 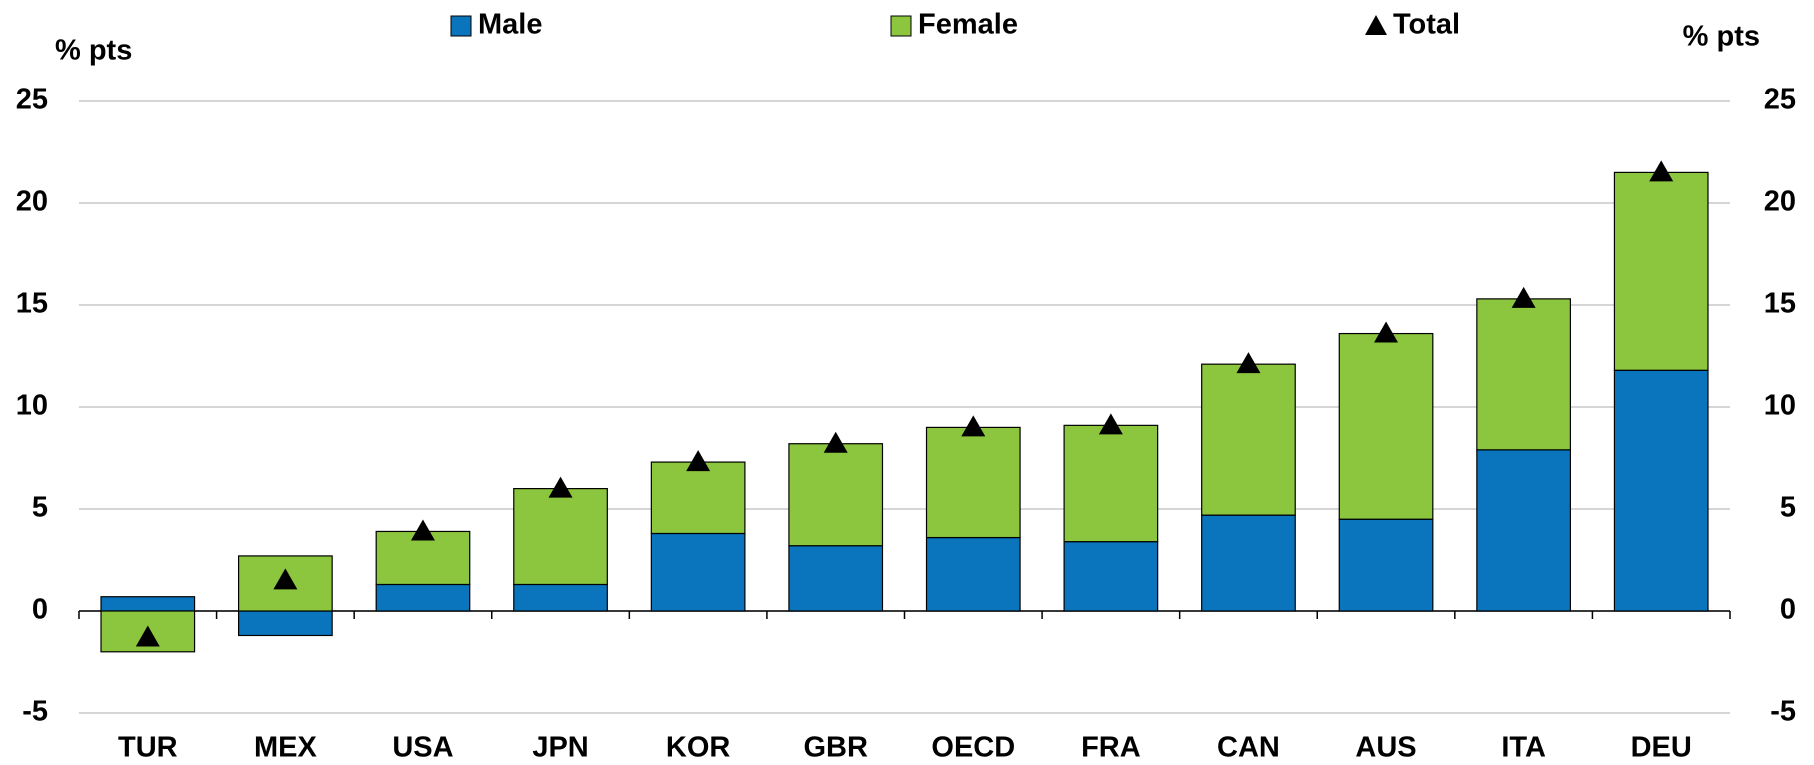 What do you see at coordinates (32, 304) in the screenshot?
I see `y-tick-label: 15` at bounding box center [32, 304].